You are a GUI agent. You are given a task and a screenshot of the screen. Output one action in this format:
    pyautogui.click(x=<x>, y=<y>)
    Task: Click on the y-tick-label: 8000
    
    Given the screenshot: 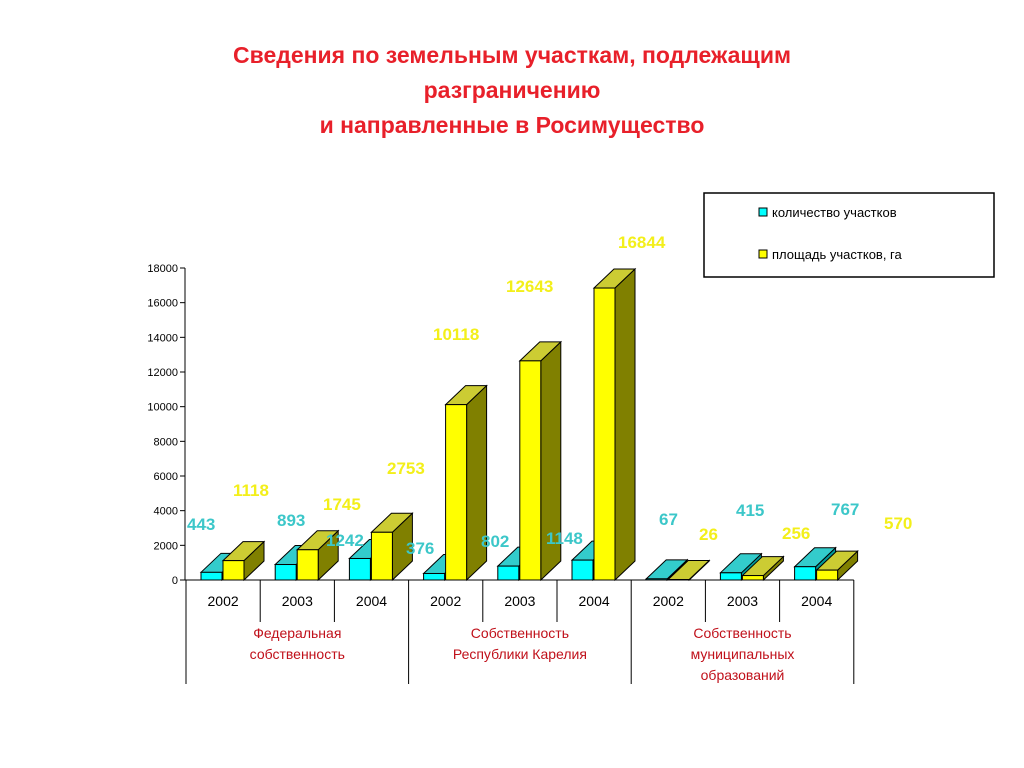 What is the action you would take?
    pyautogui.click(x=166, y=442)
    